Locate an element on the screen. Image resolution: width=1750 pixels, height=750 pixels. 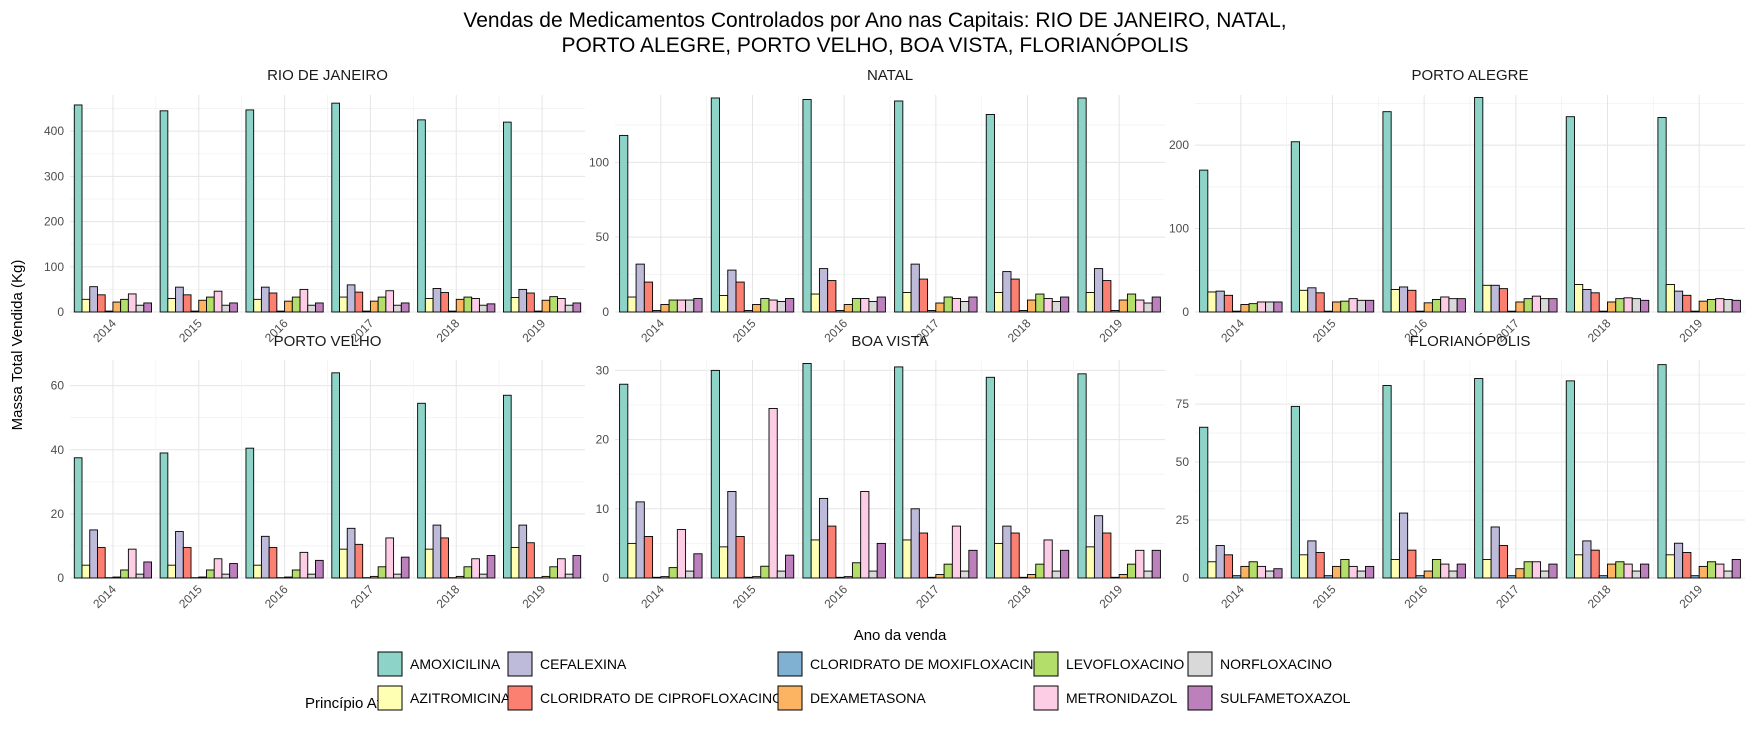
bar-metronidazol-2018 is located at coordinates (1628, 571).